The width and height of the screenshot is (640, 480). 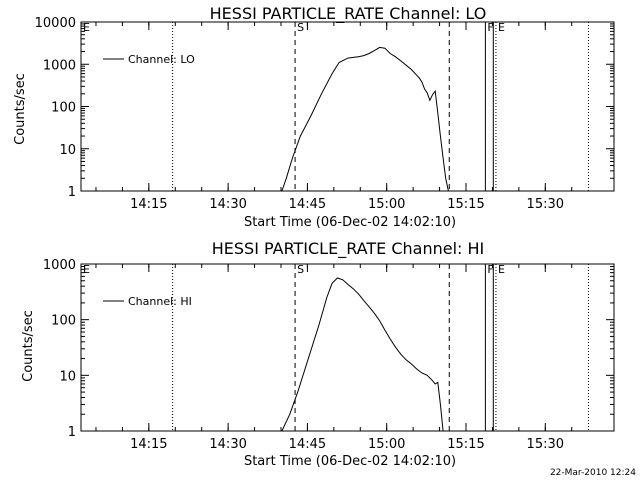 What do you see at coordinates (348, 249) in the screenshot?
I see `chart-title: HESSI PARTICLE_RATE Channel: HI` at bounding box center [348, 249].